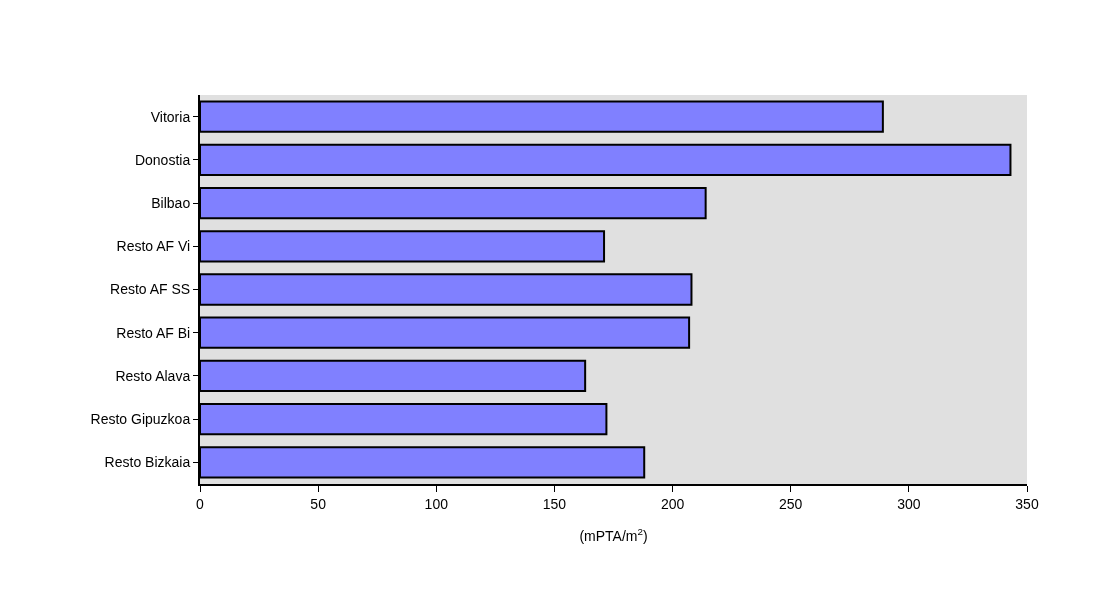  What do you see at coordinates (672, 503) in the screenshot?
I see `x-tick-label: 200` at bounding box center [672, 503].